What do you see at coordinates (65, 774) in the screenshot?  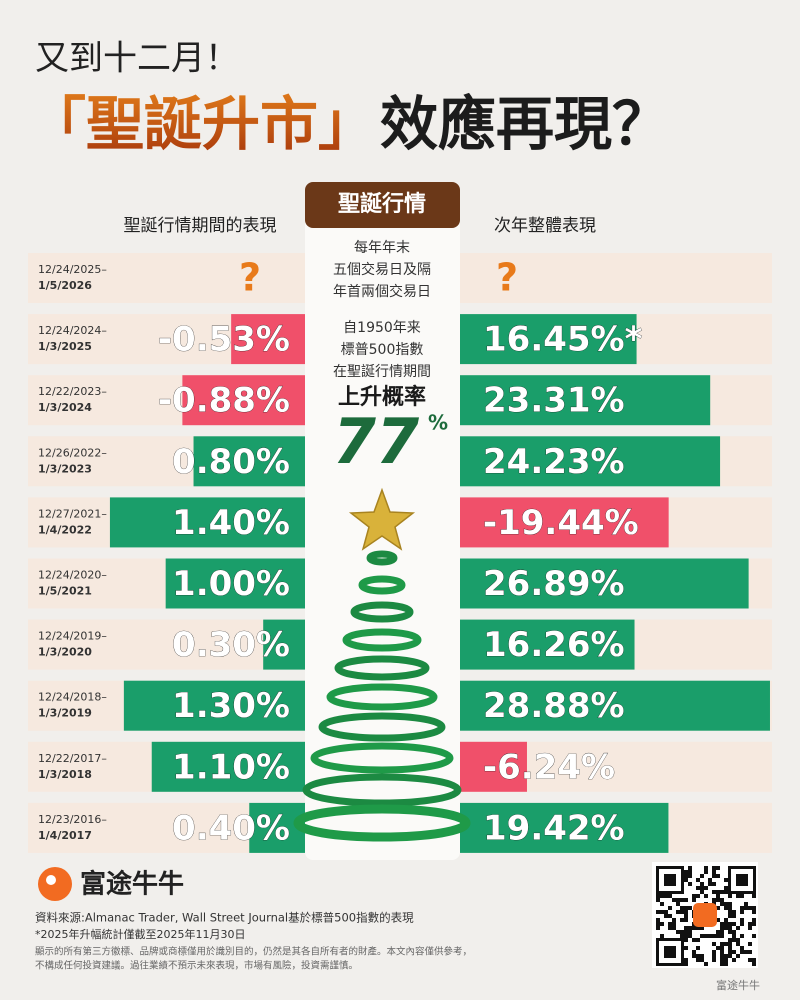 I see `category-label: 1/3/2018` at bounding box center [65, 774].